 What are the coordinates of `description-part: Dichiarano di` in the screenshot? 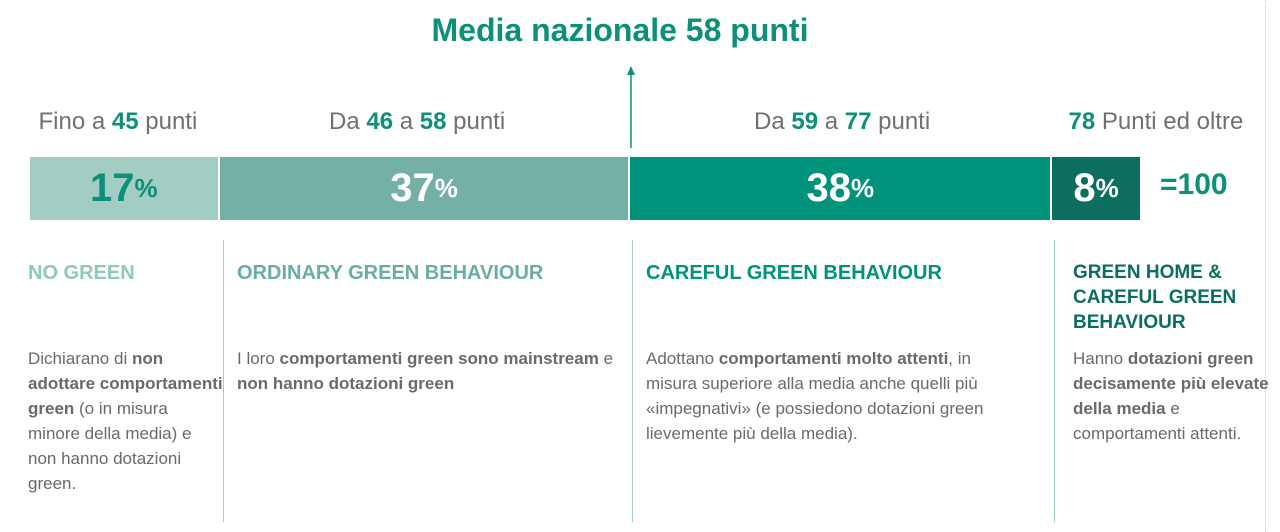 It's located at (80, 358).